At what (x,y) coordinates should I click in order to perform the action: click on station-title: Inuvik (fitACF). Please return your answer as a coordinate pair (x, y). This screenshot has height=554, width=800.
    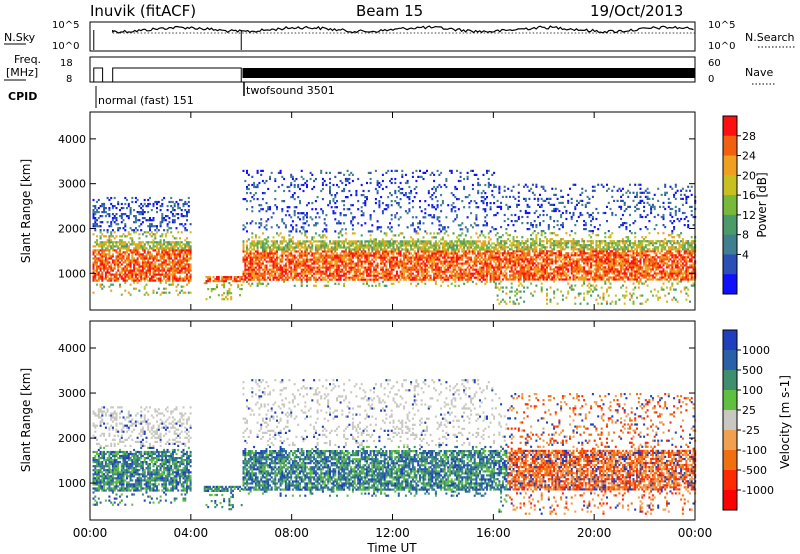
    Looking at the image, I should click on (143, 11).